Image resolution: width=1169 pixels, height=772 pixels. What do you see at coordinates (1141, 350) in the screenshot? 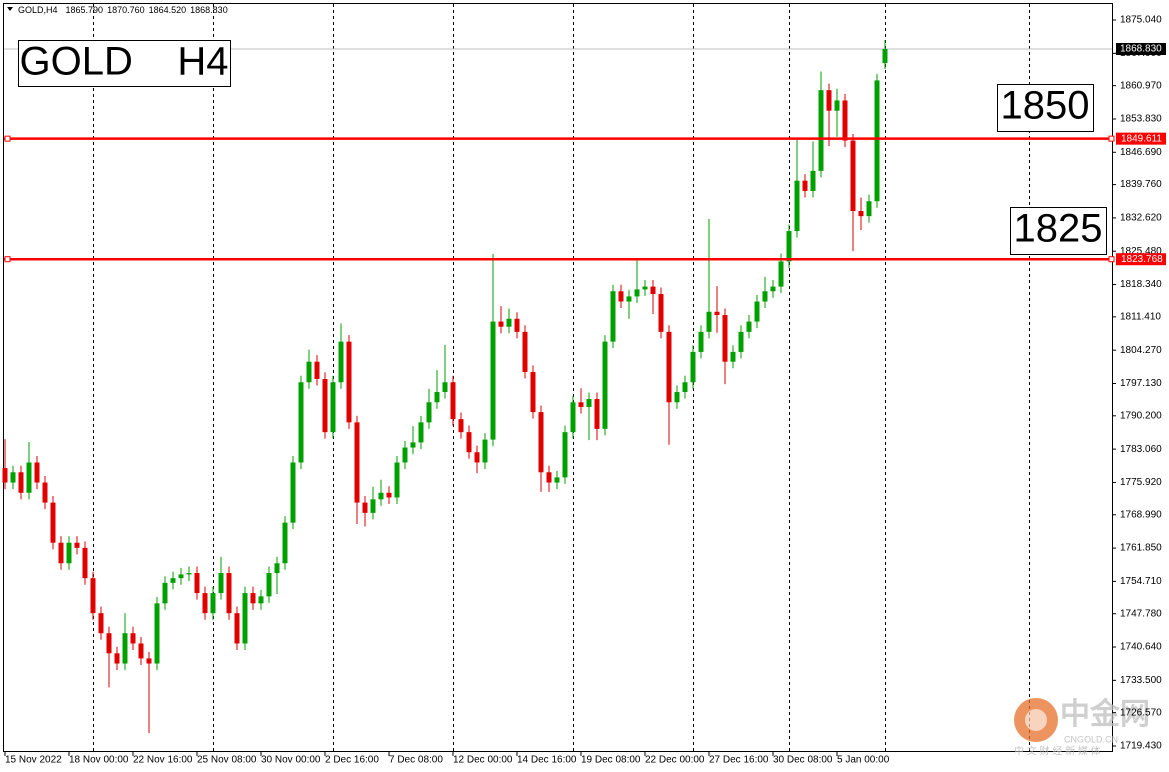
I see `y-tick-label: 1804.270` at bounding box center [1141, 350].